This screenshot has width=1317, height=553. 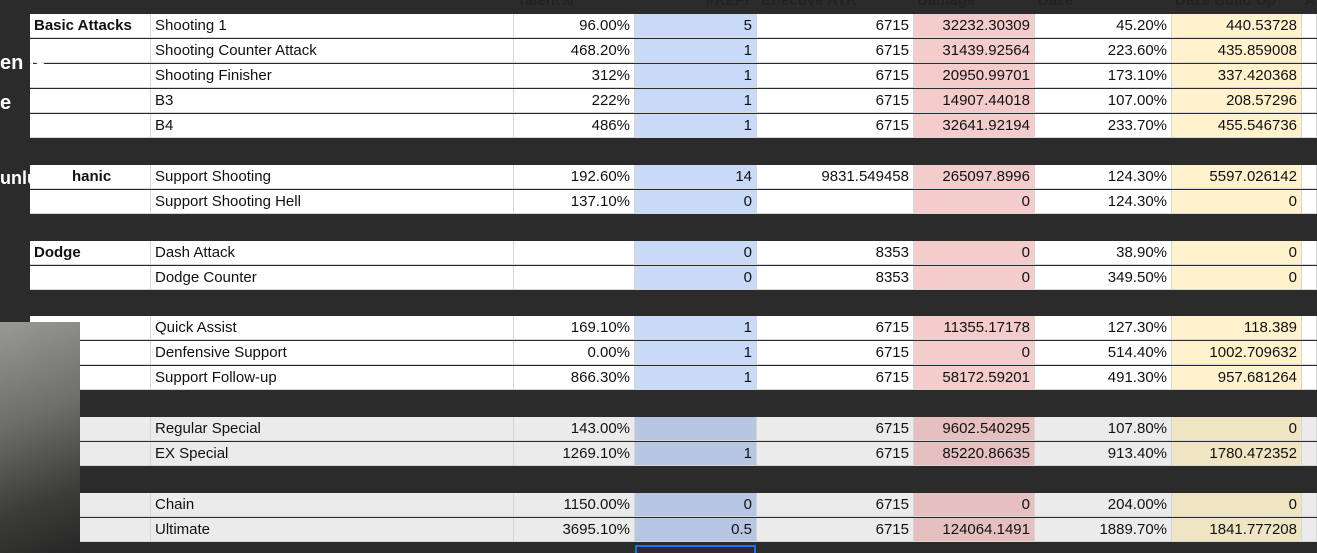 What do you see at coordinates (574, 177) in the screenshot?
I see `talent-cell: 192.60%` at bounding box center [574, 177].